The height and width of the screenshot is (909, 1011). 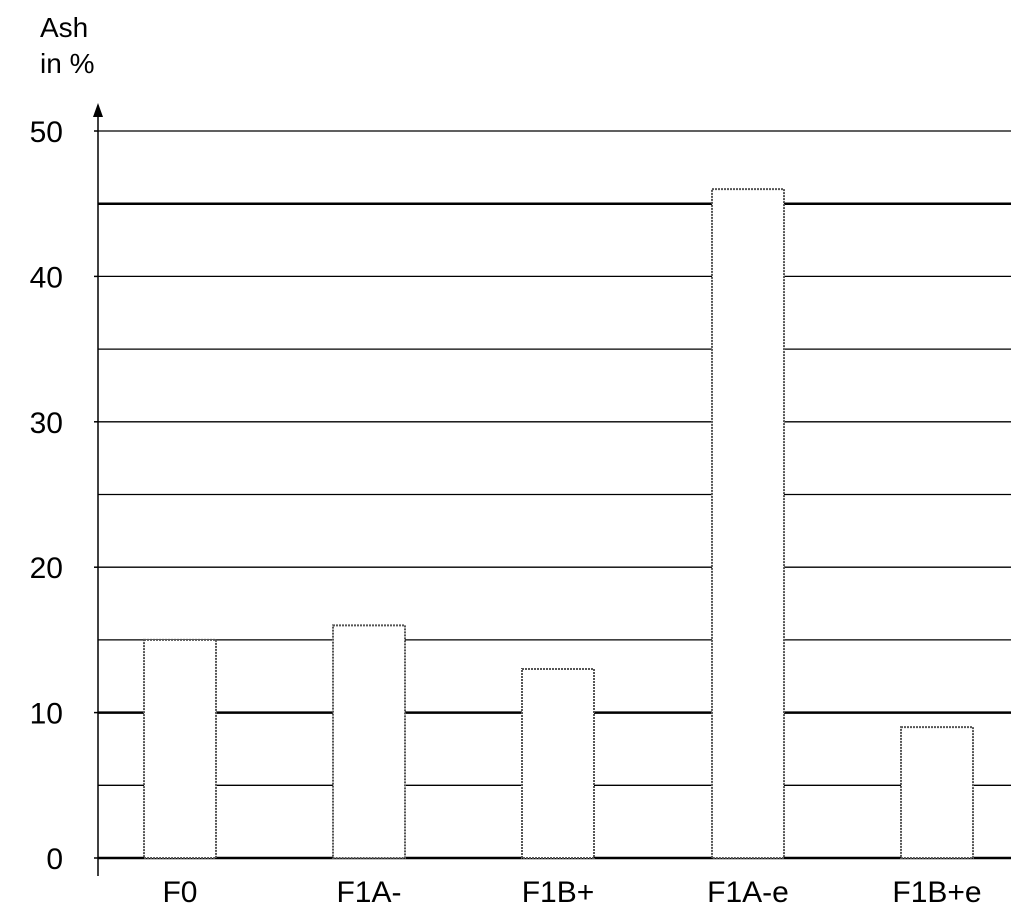 What do you see at coordinates (67, 63) in the screenshot?
I see `y-axis-title-line2: in %` at bounding box center [67, 63].